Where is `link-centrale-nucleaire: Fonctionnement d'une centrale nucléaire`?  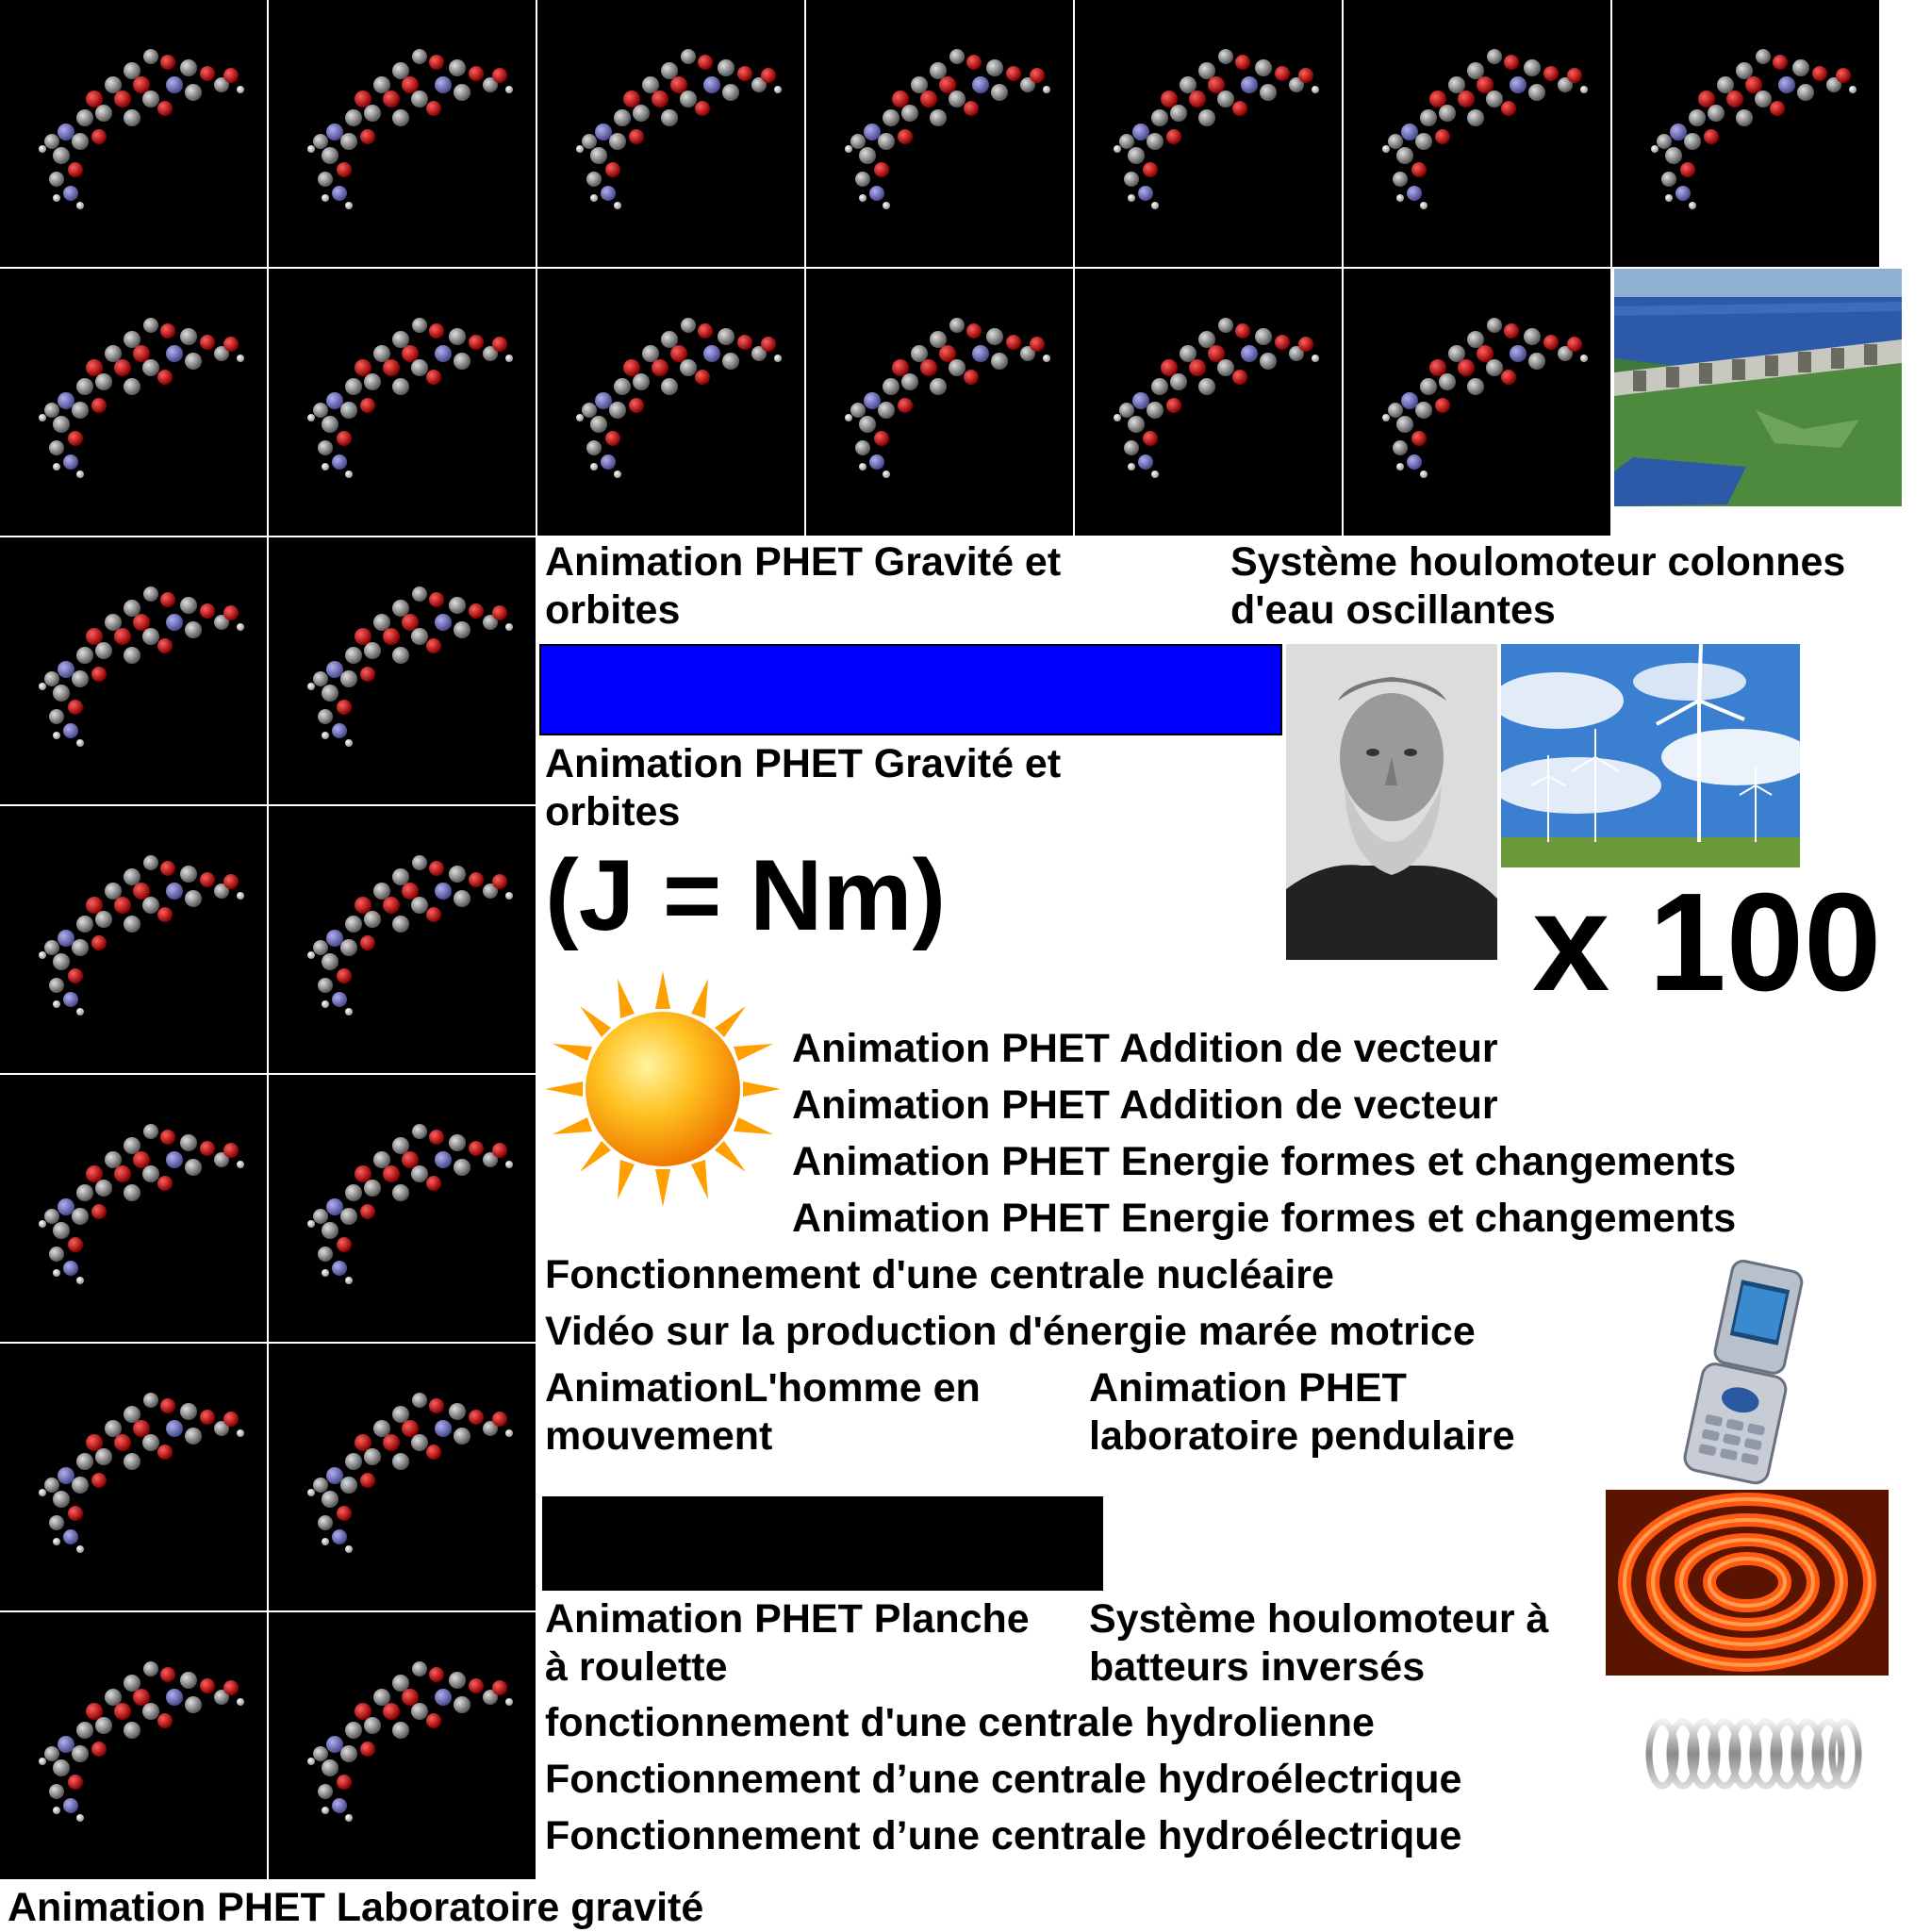 link-centrale-nucleaire: Fonctionnement d'une centrale nucléaire is located at coordinates (939, 1274).